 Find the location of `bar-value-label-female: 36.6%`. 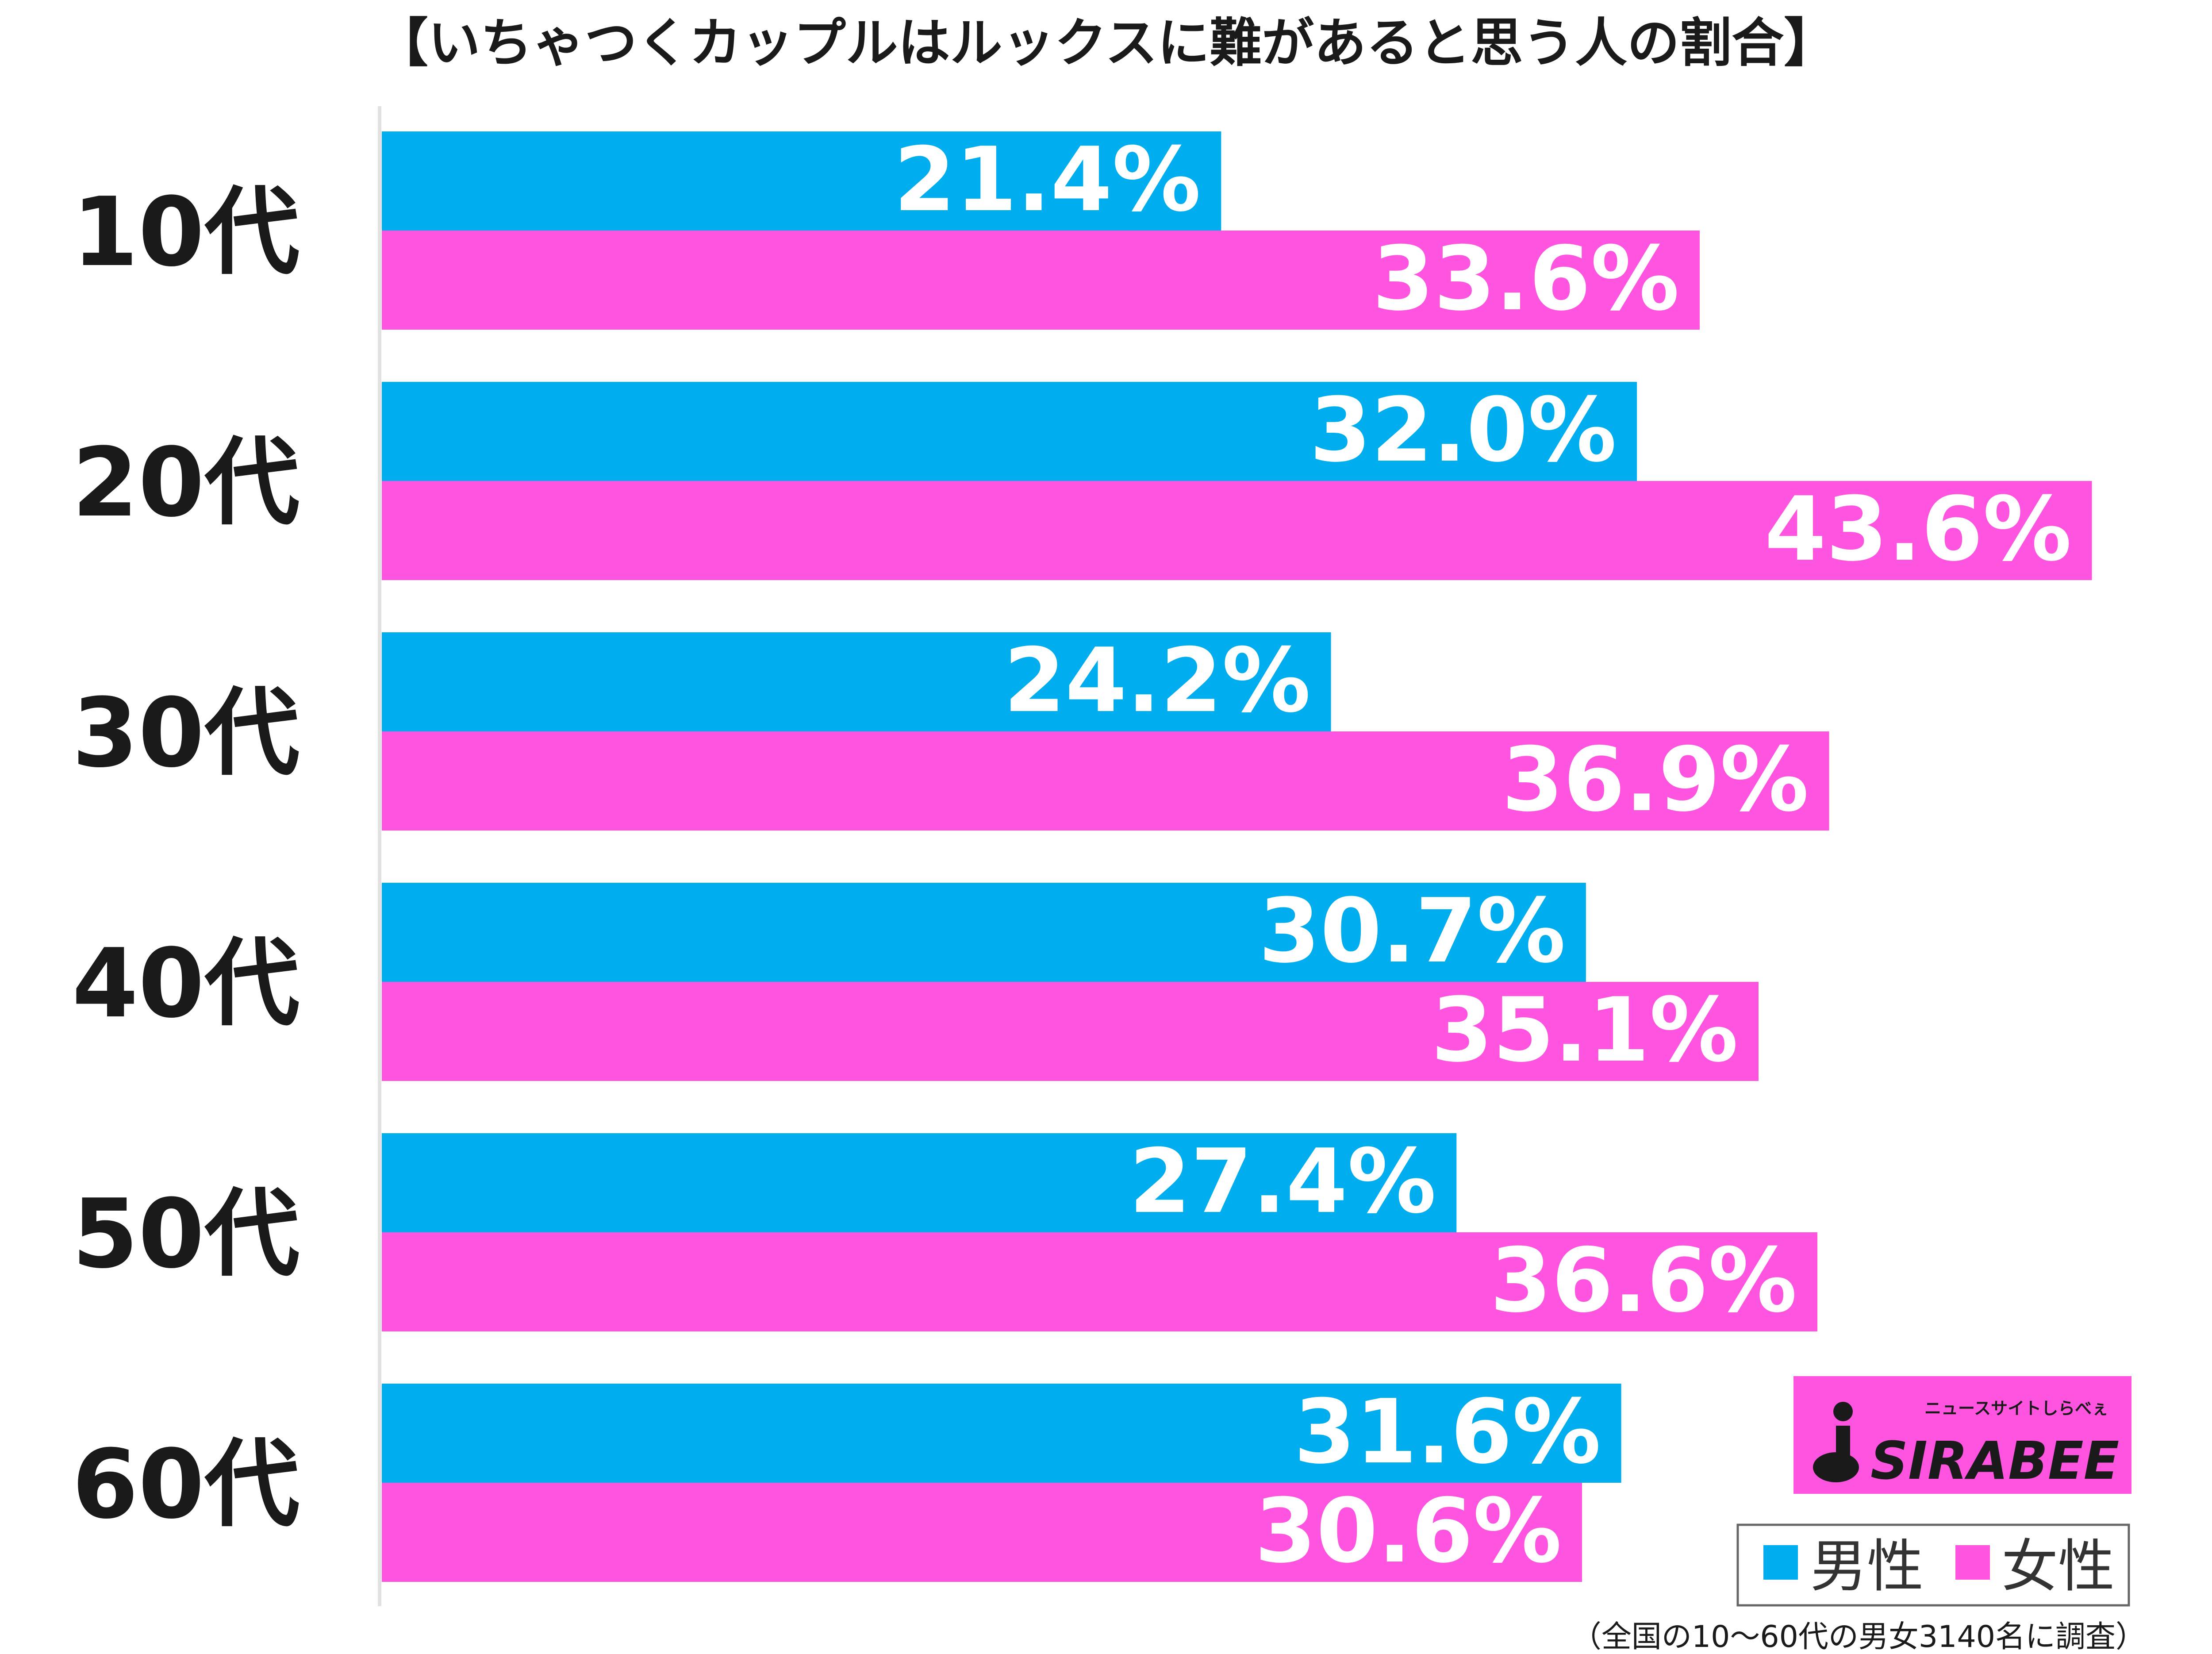

bar-value-label-female: 36.6% is located at coordinates (1644, 1280).